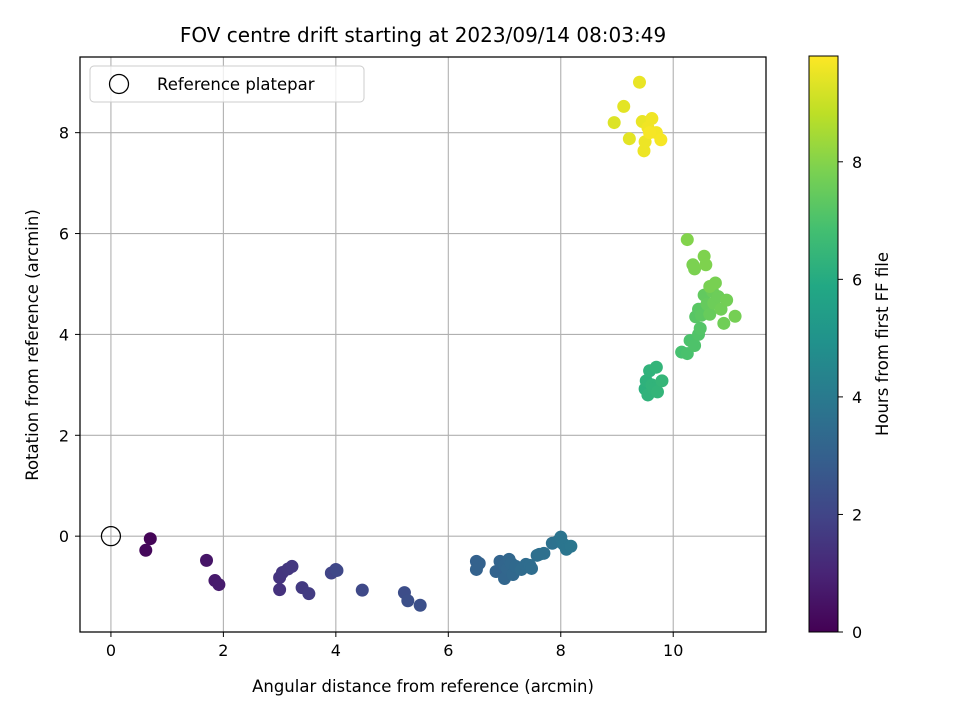  I want to click on colorbar-title: Hours from first FF file, so click(882, 344).